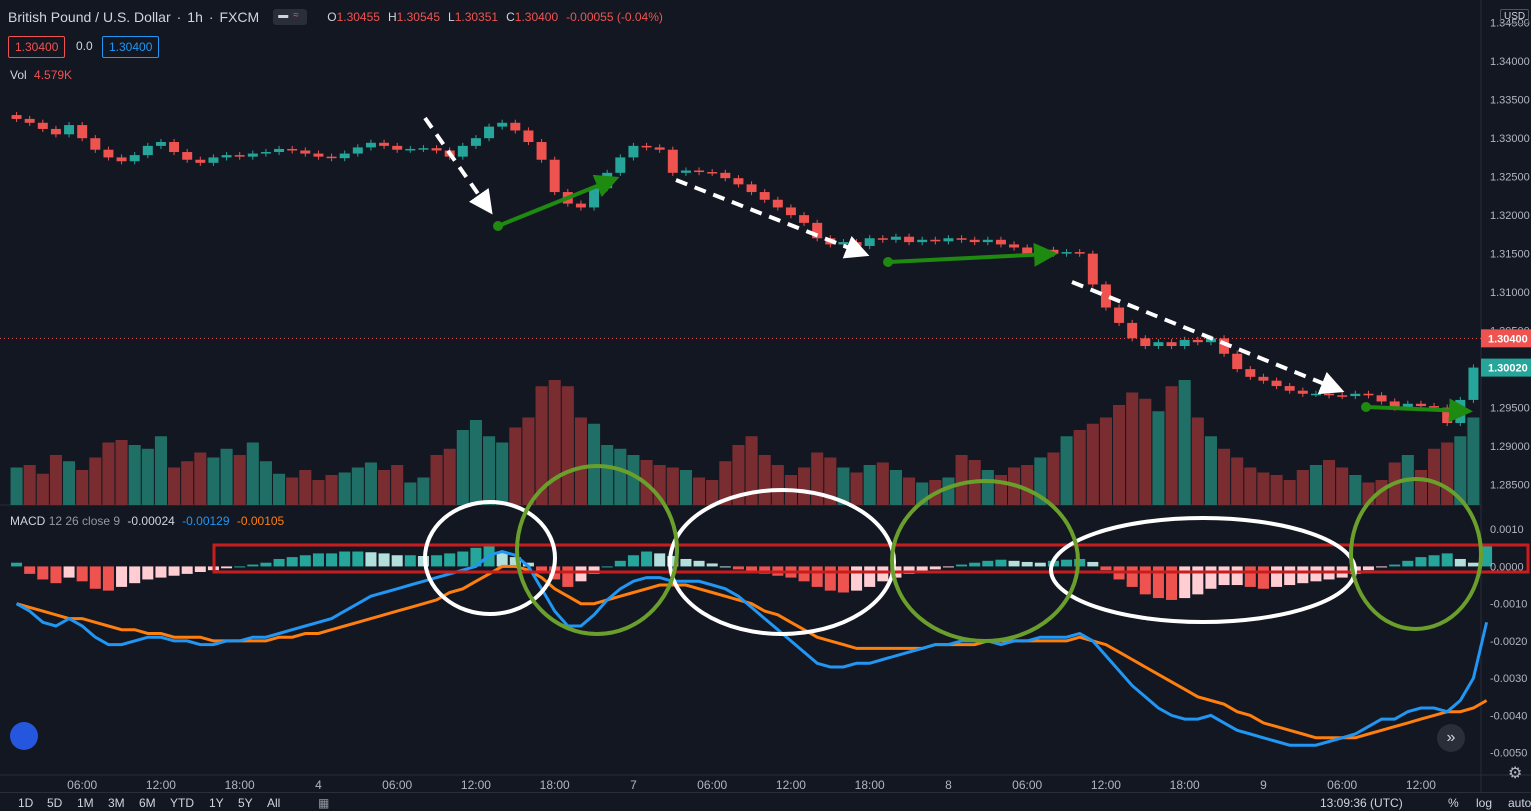  I want to click on currency-label: USD, so click(1515, 16).